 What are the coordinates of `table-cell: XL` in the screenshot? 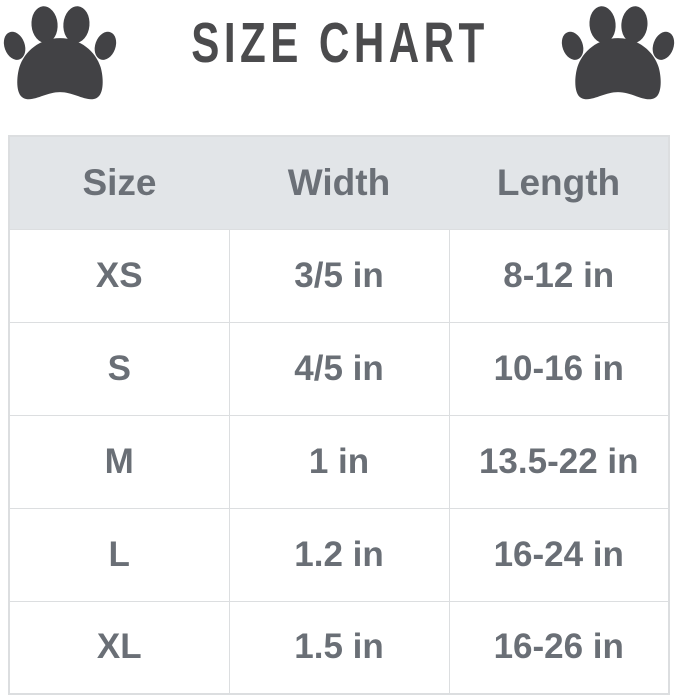 It's located at (119, 647).